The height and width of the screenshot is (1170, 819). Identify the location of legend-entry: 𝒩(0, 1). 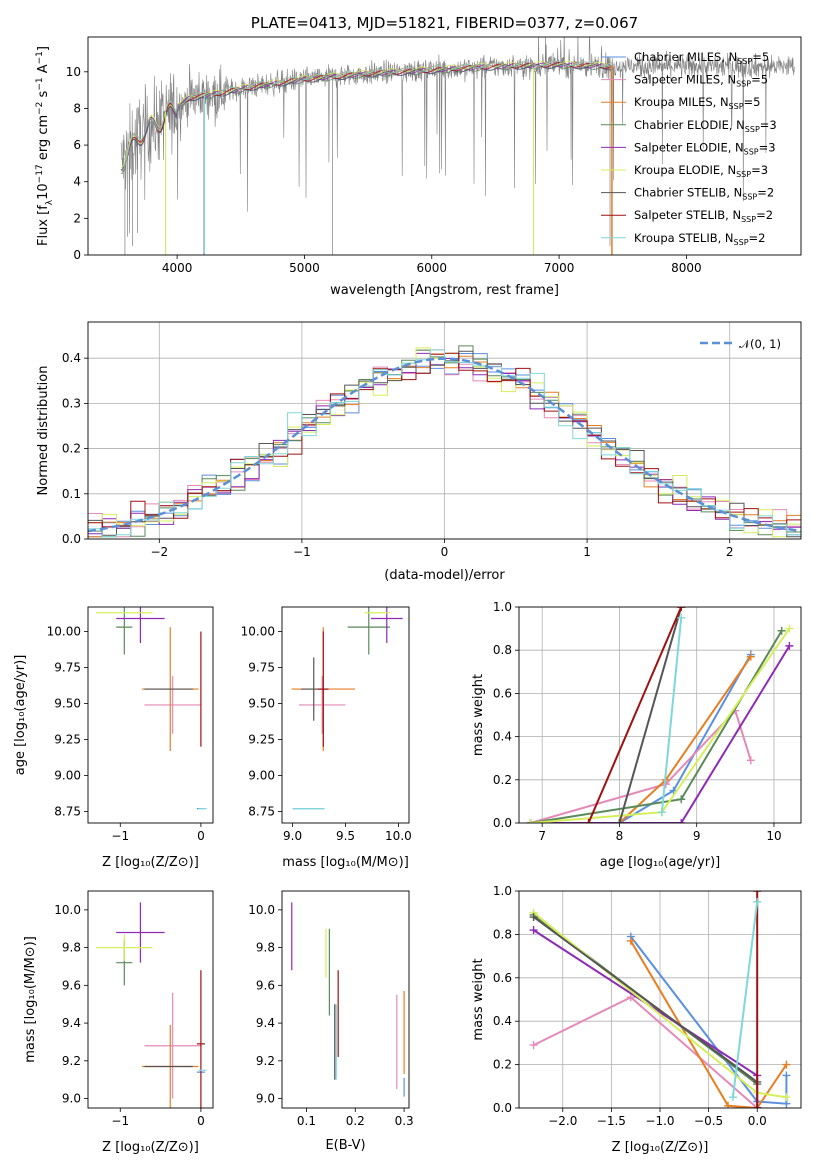
(760, 344).